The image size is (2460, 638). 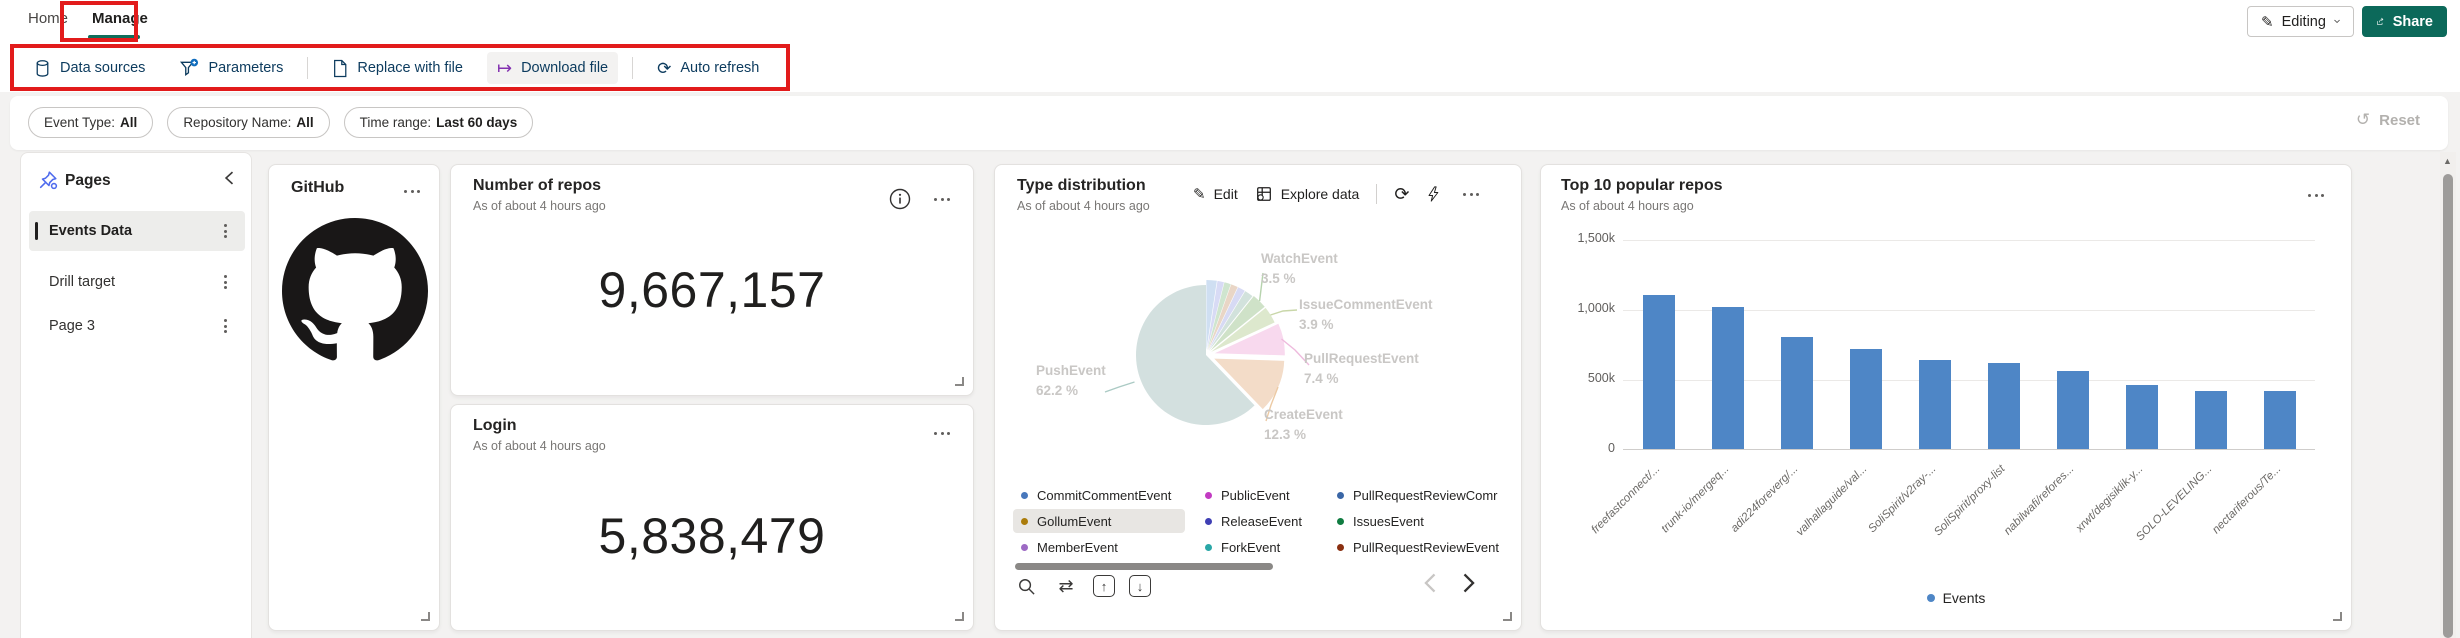 I want to click on share-icon, so click(x=2380, y=21).